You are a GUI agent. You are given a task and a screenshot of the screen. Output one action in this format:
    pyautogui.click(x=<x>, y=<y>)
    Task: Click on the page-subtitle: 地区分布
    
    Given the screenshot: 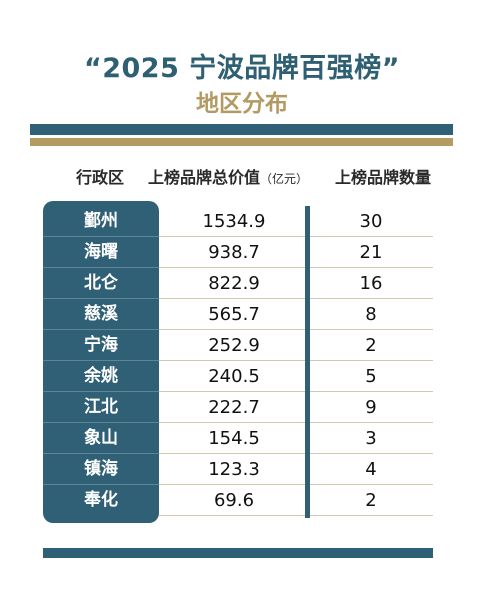 What is the action you would take?
    pyautogui.click(x=242, y=104)
    